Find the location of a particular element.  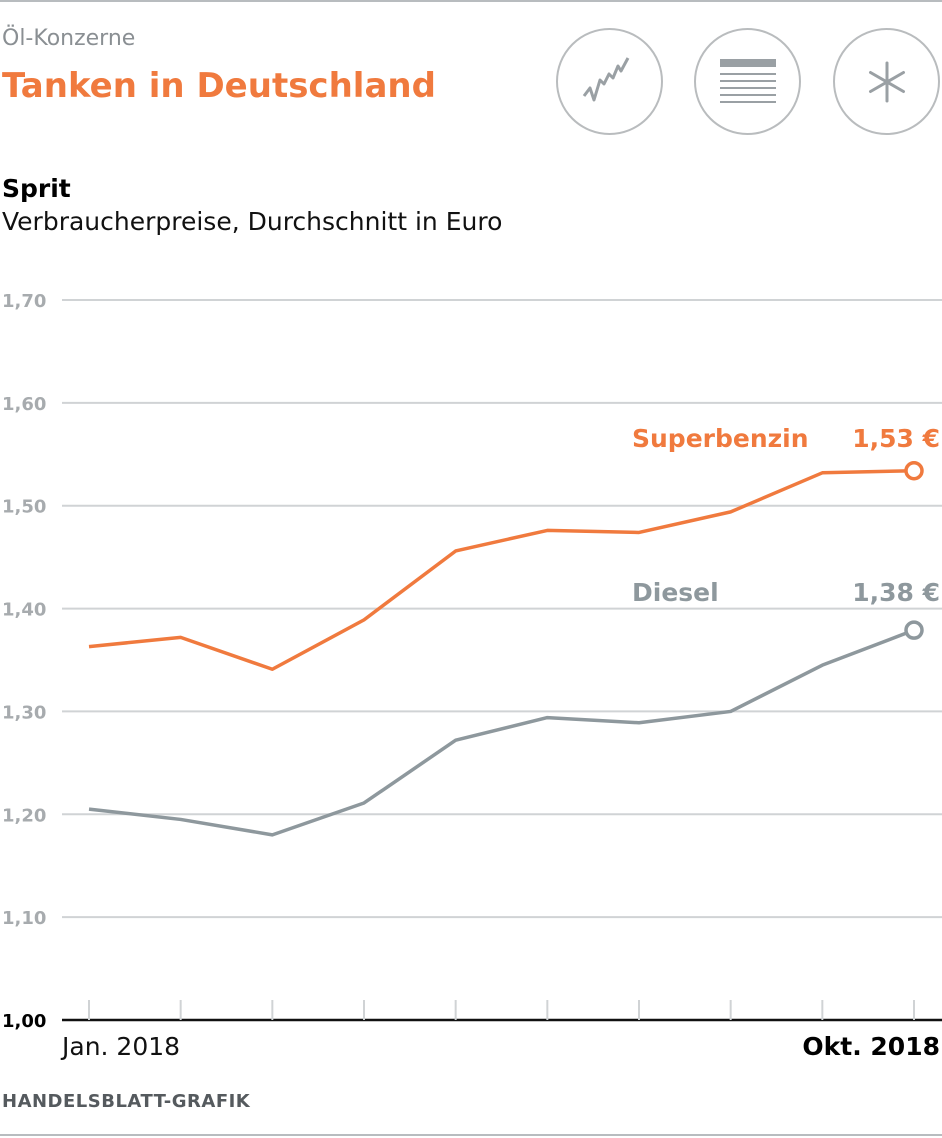

info-button is located at coordinates (886, 81).